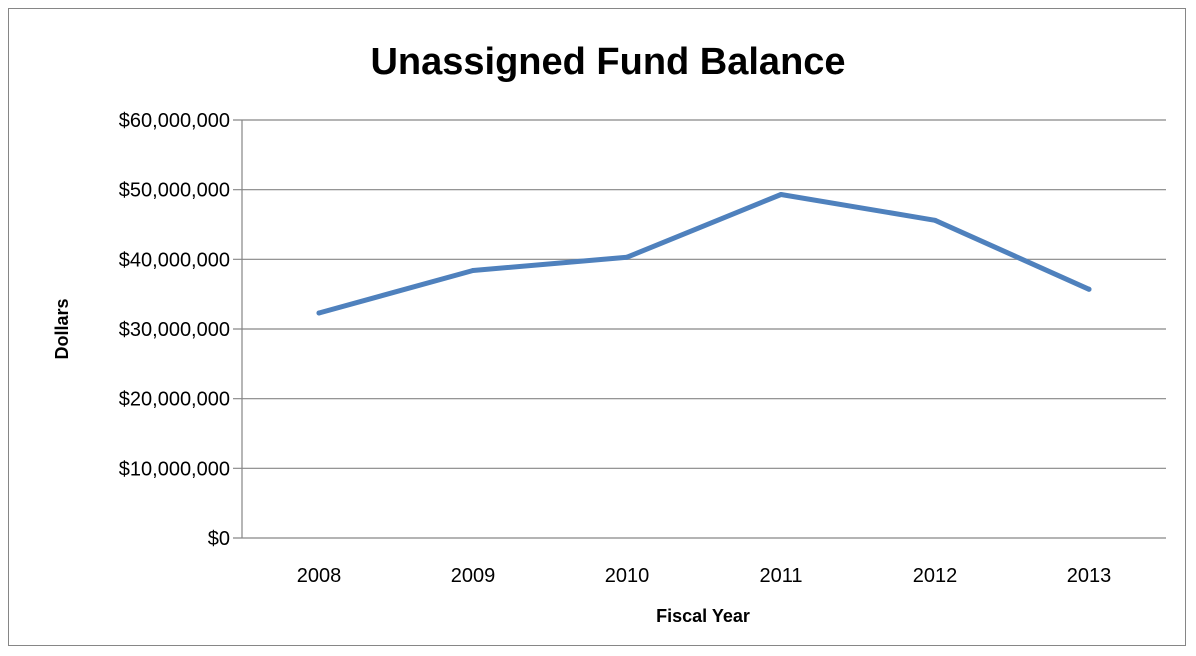  What do you see at coordinates (62, 328) in the screenshot?
I see `y-axis-title: Dollars` at bounding box center [62, 328].